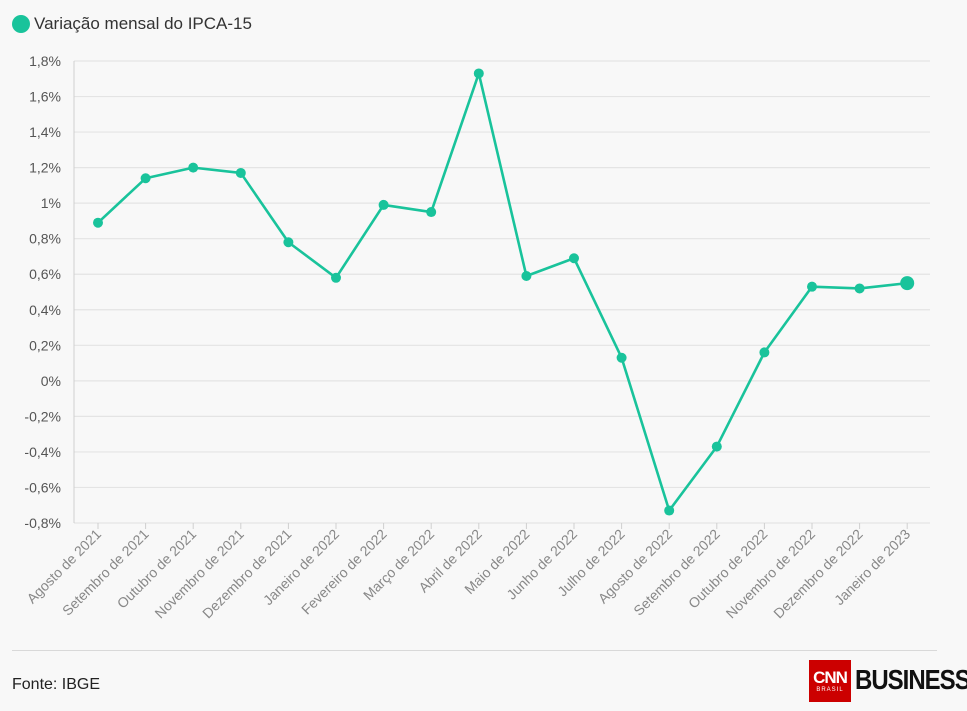  I want to click on cnn-logo-subtext: BRASIL, so click(830, 689).